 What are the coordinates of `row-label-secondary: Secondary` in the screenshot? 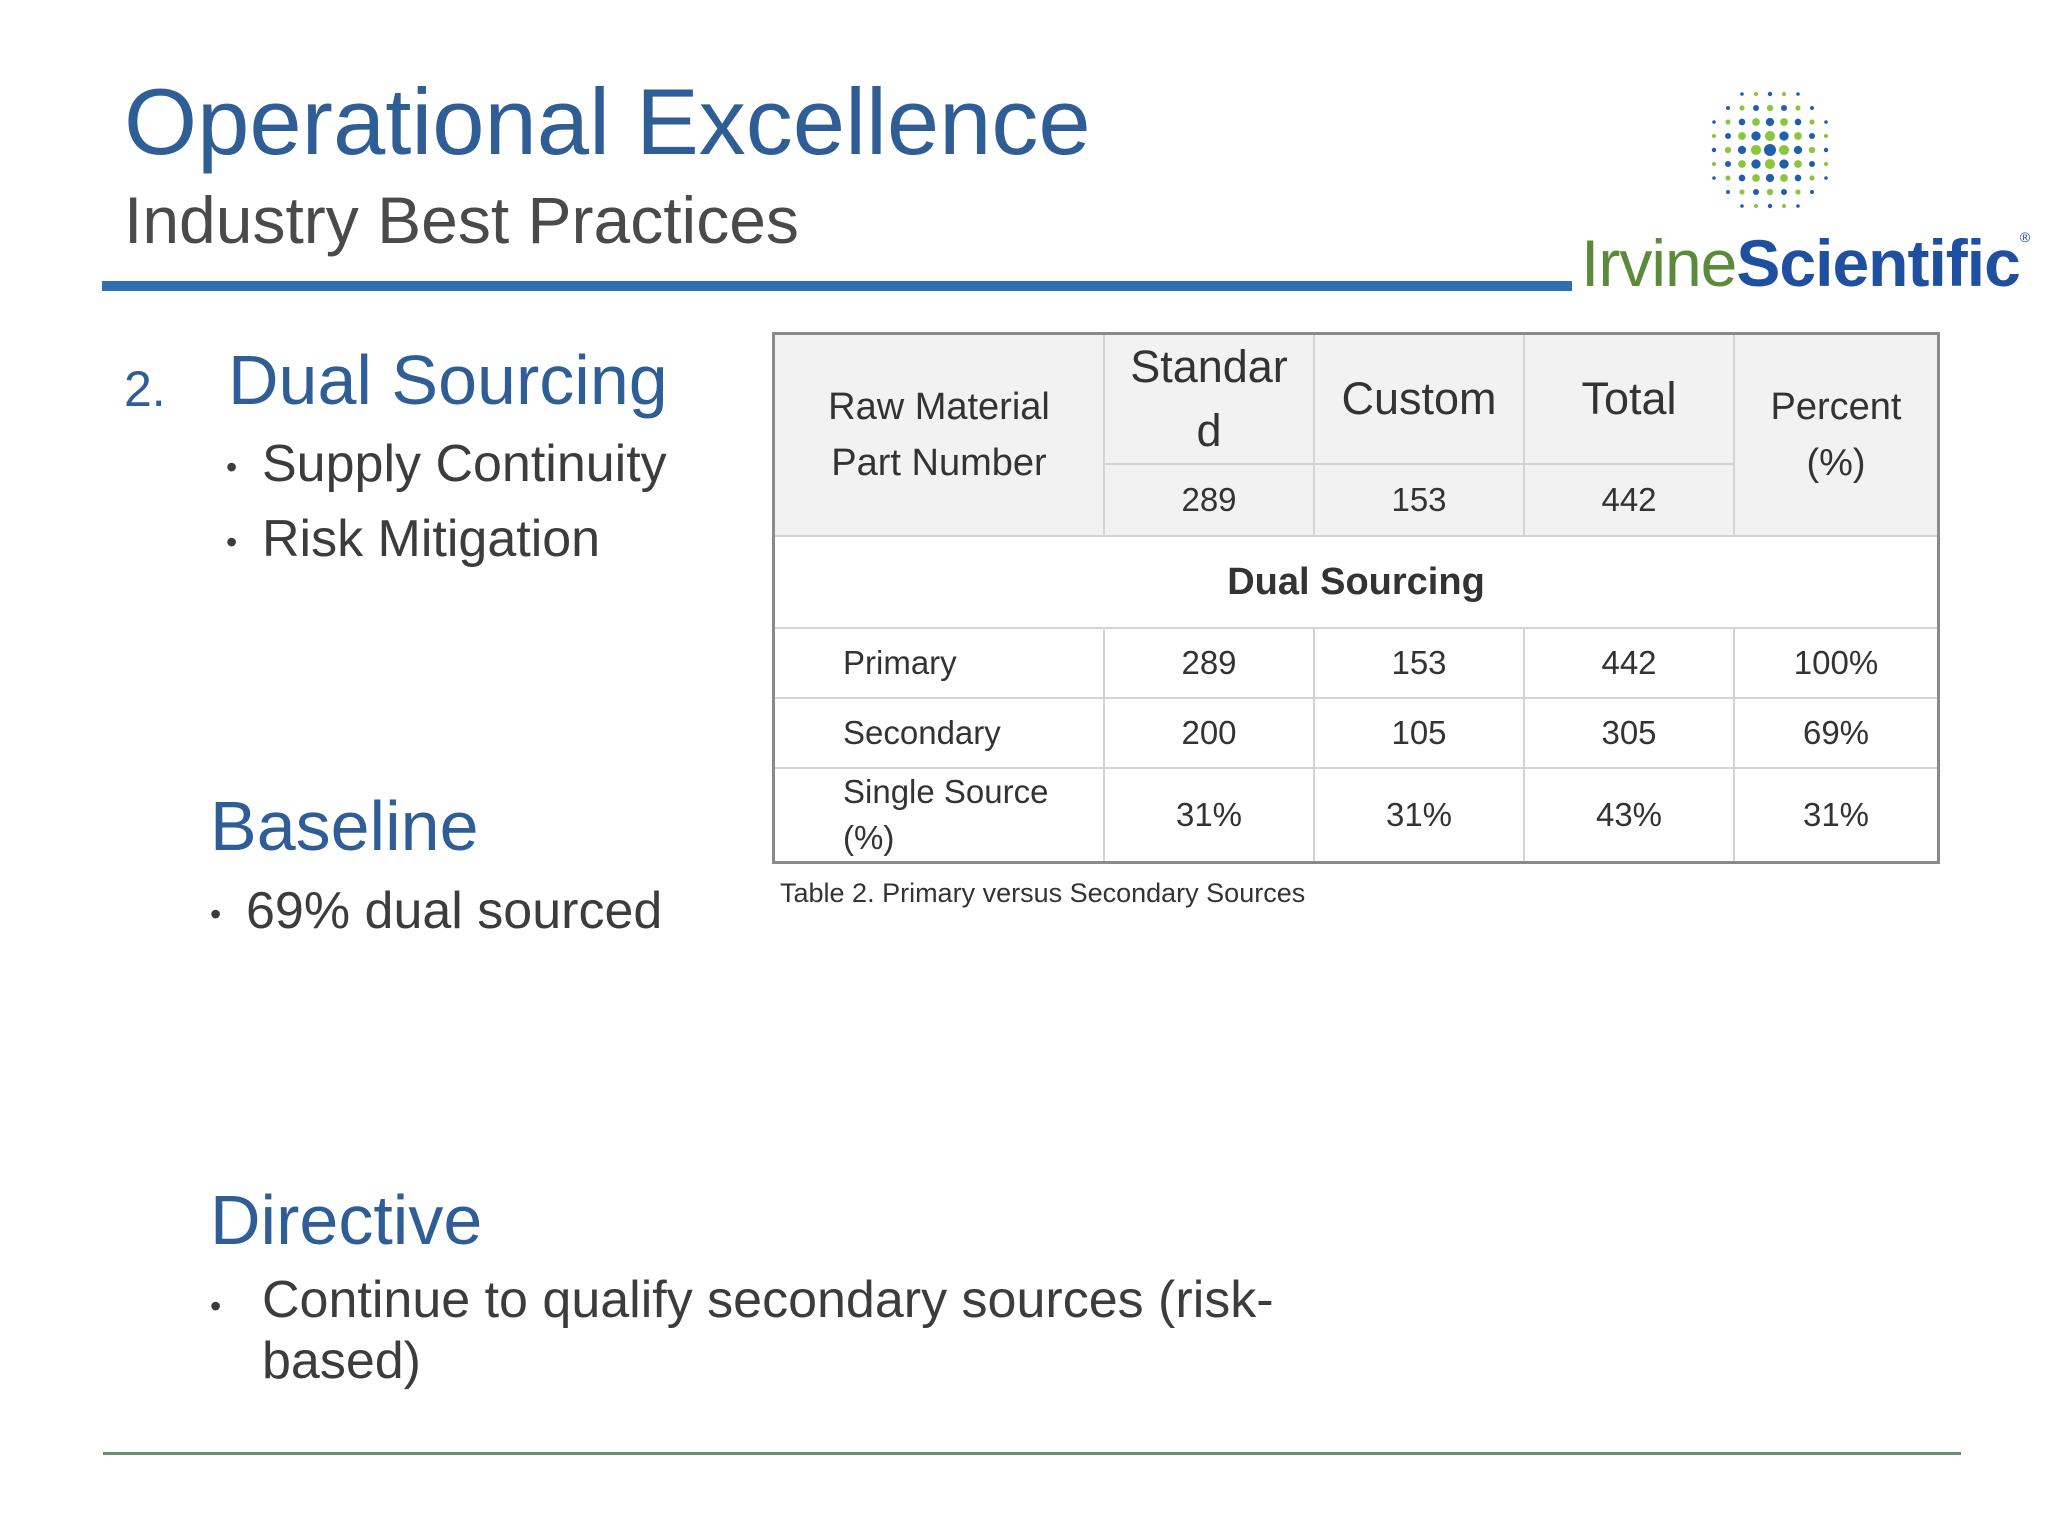 It's located at (938, 733).